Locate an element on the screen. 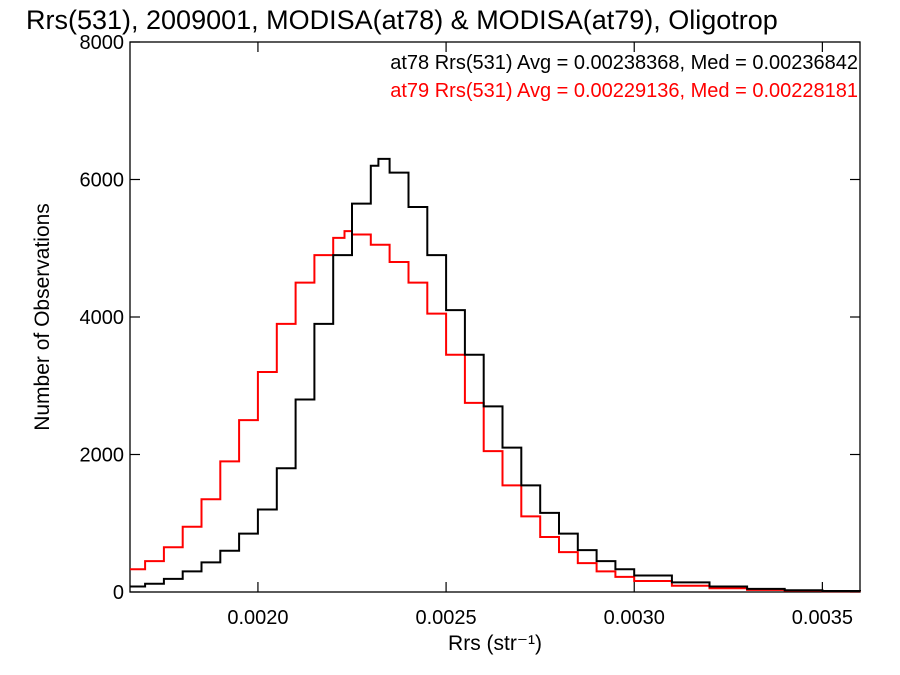 This screenshot has height=675, width=900. y-tick-label: 4000 is located at coordinates (102, 318).